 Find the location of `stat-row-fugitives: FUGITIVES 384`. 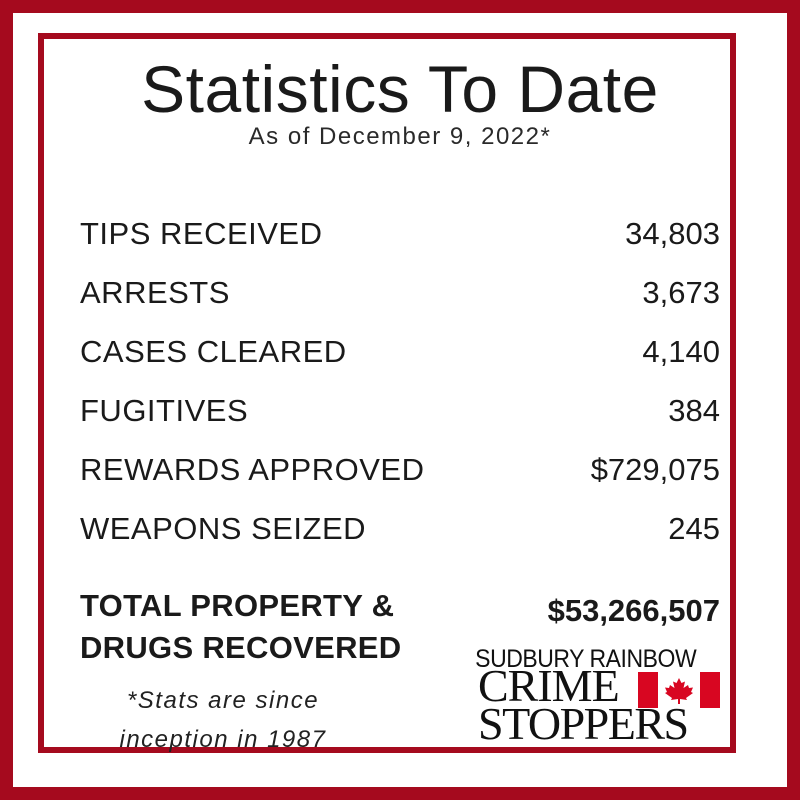

stat-row-fugitives: FUGITIVES 384 is located at coordinates (400, 413).